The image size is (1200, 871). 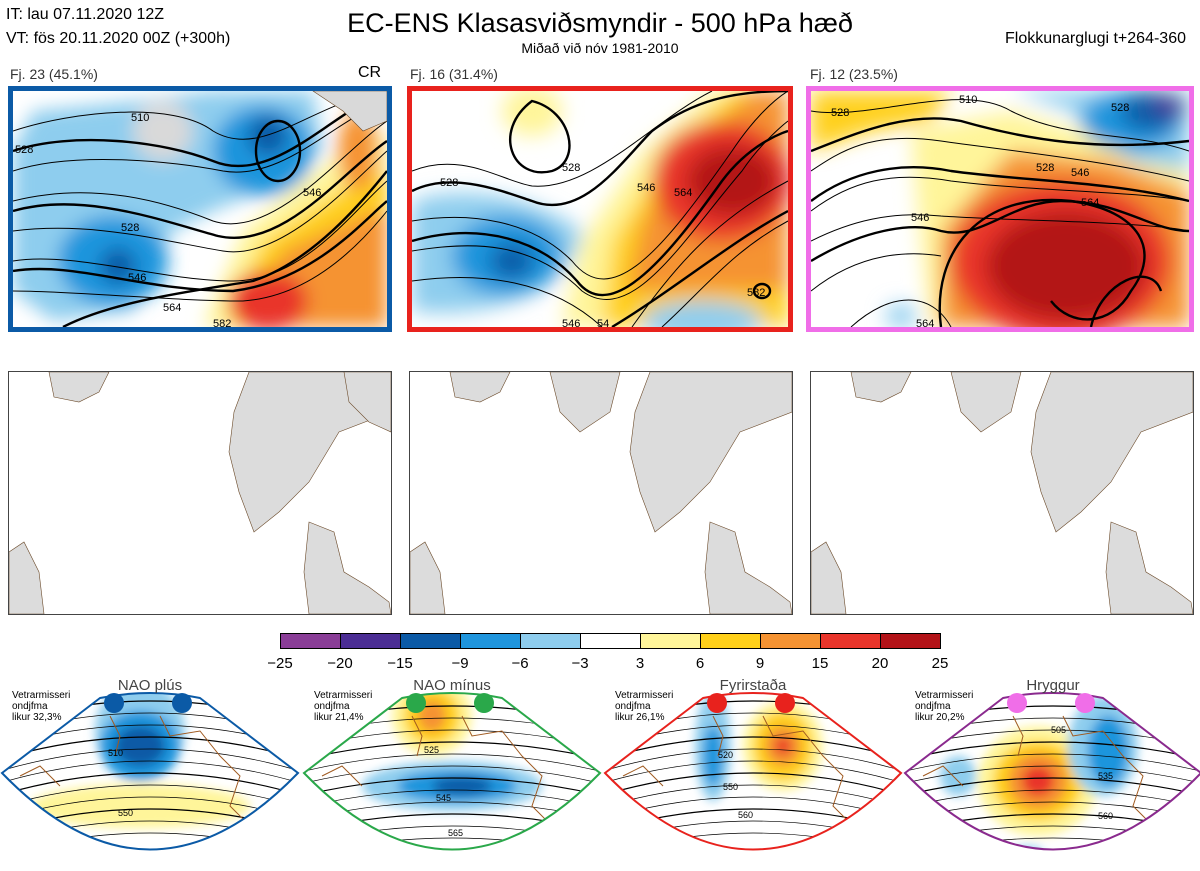 I want to click on regime-contour-label: 545, so click(x=443, y=798).